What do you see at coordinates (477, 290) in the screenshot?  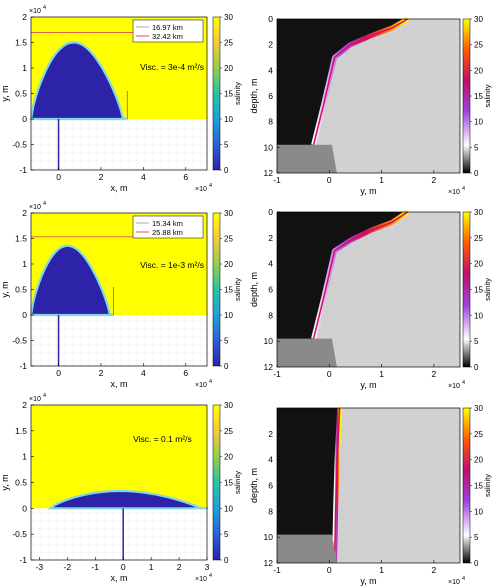 I see `colorbar-4: 0 5 10 15 20 25 30 salinity` at bounding box center [477, 290].